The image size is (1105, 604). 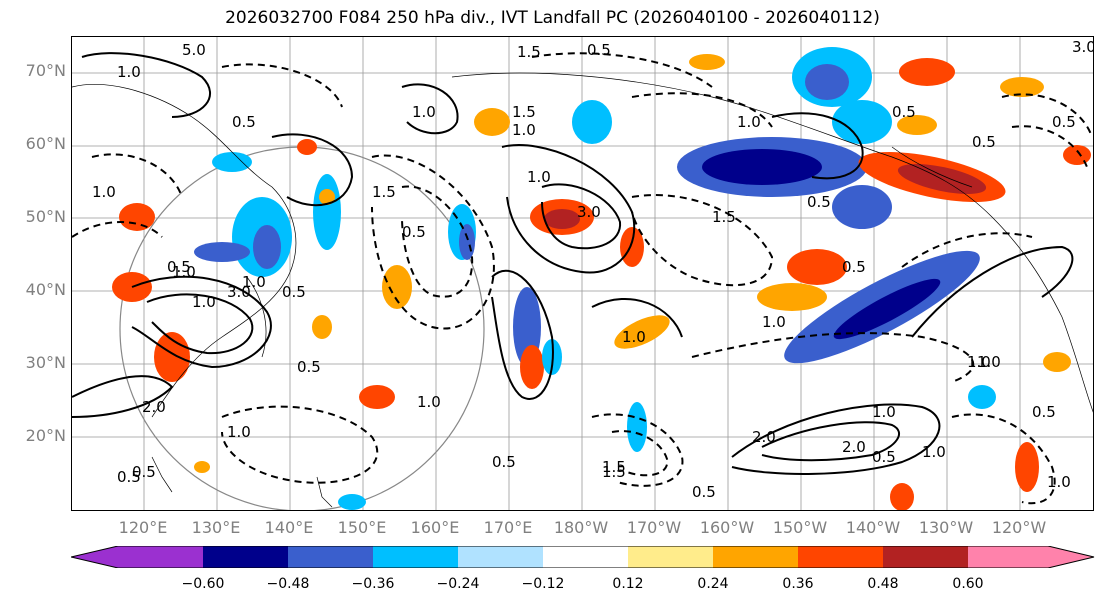 I want to click on colorbar-tick: 0.24, so click(x=713, y=584).